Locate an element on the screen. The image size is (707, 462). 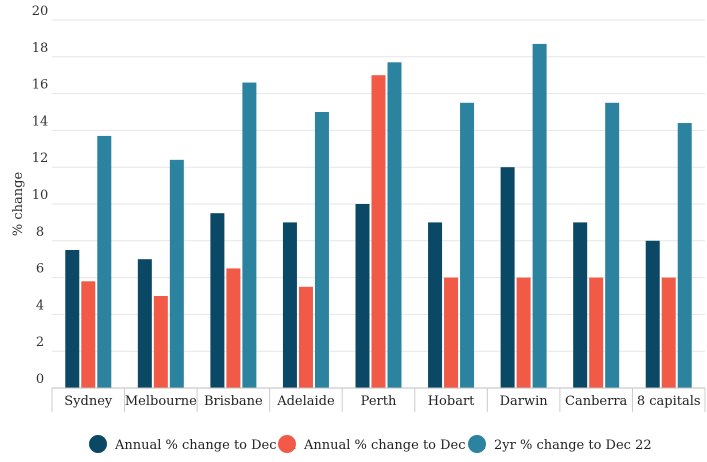
y-axis-ticks: 0 2 4 6 8 10 12 14 16 18 20 is located at coordinates (40, 195).